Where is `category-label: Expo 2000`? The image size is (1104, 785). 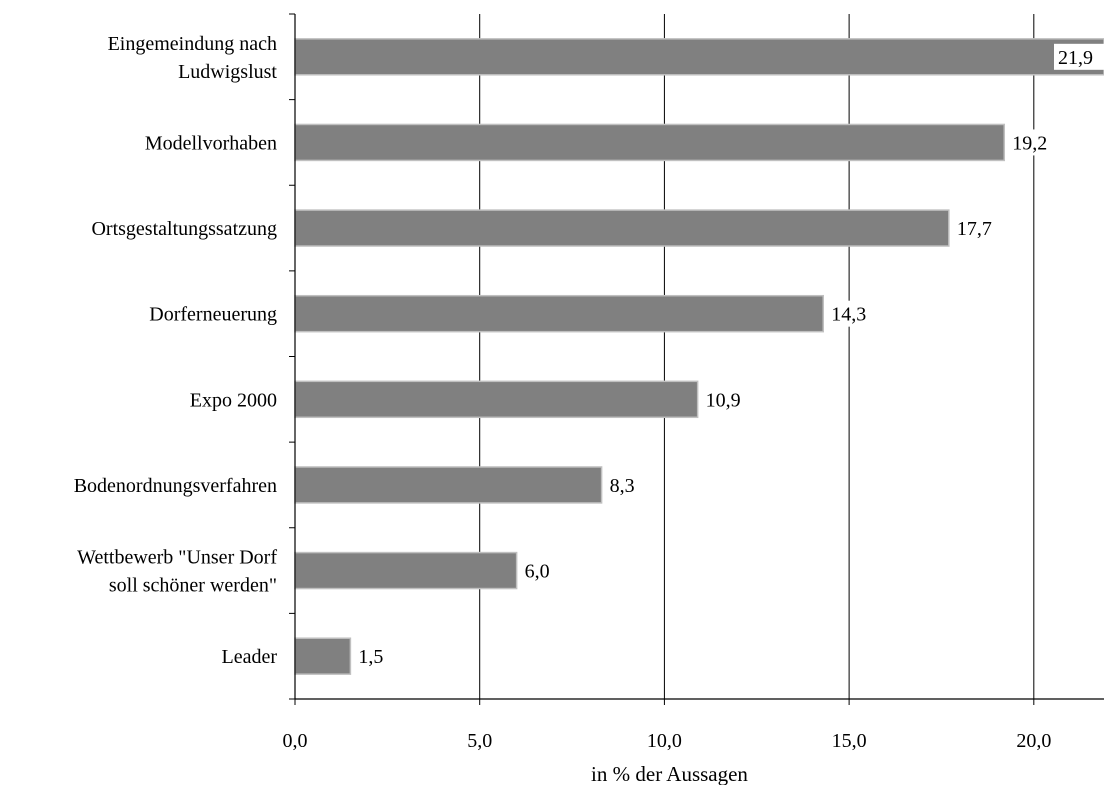
category-label: Expo 2000 is located at coordinates (233, 400).